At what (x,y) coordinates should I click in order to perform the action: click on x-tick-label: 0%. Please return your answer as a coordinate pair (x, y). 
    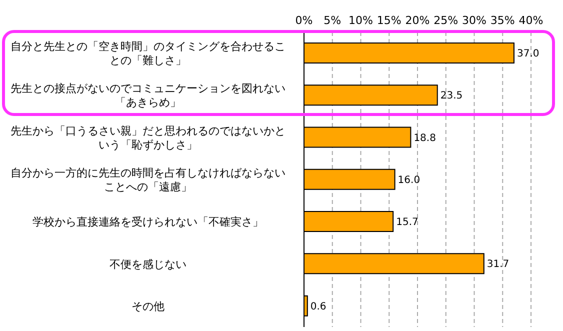
    Looking at the image, I should click on (304, 20).